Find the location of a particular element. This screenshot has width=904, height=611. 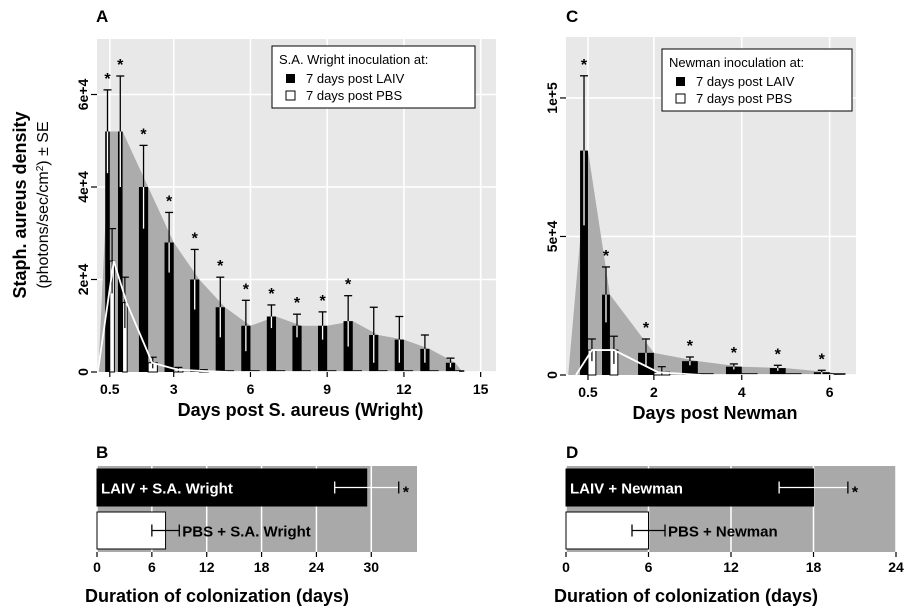

bar-category-label: LAIV + Newman is located at coordinates (626, 489).